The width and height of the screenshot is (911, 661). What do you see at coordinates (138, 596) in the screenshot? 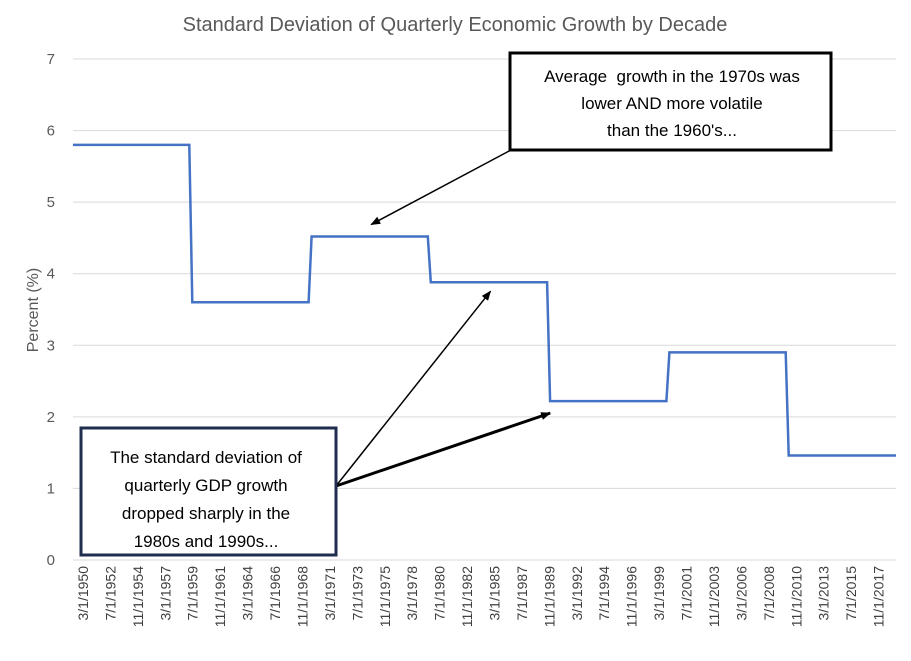
I see `x-tick-label: 11/1/1954` at bounding box center [138, 596].